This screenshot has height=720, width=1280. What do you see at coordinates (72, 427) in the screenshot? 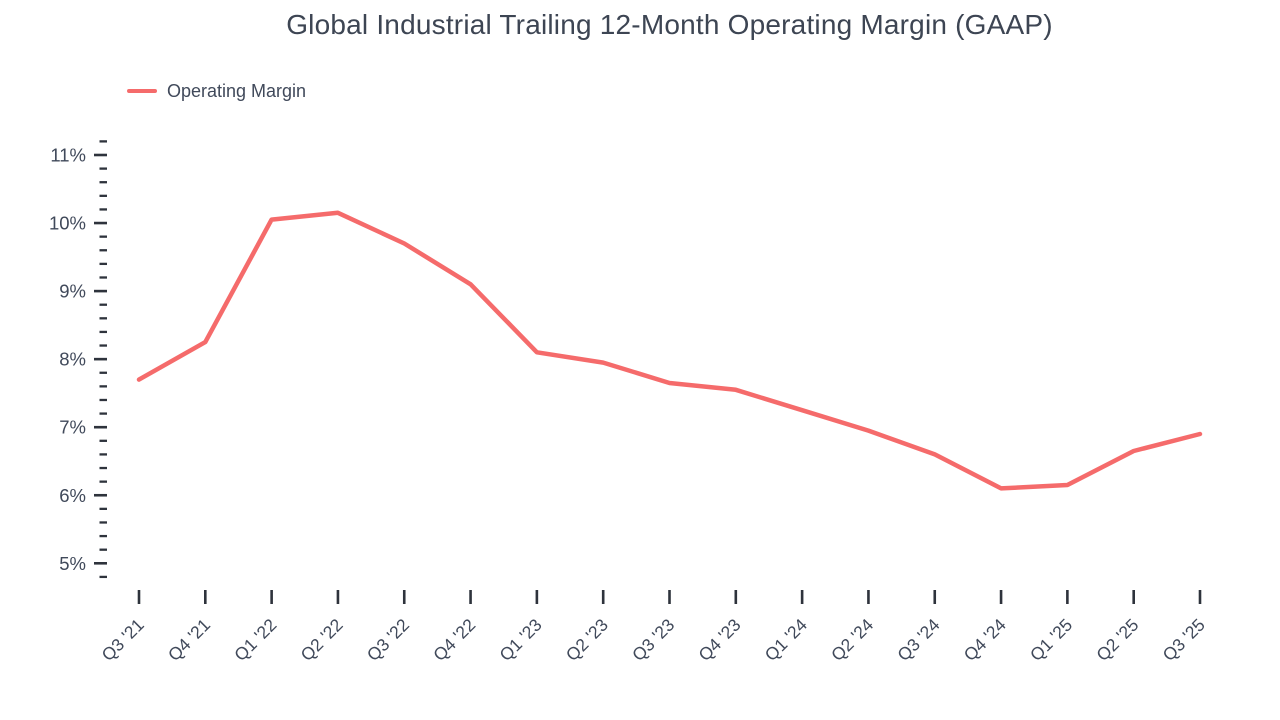
I see `y-axis-tick-label: 7%` at bounding box center [72, 427].